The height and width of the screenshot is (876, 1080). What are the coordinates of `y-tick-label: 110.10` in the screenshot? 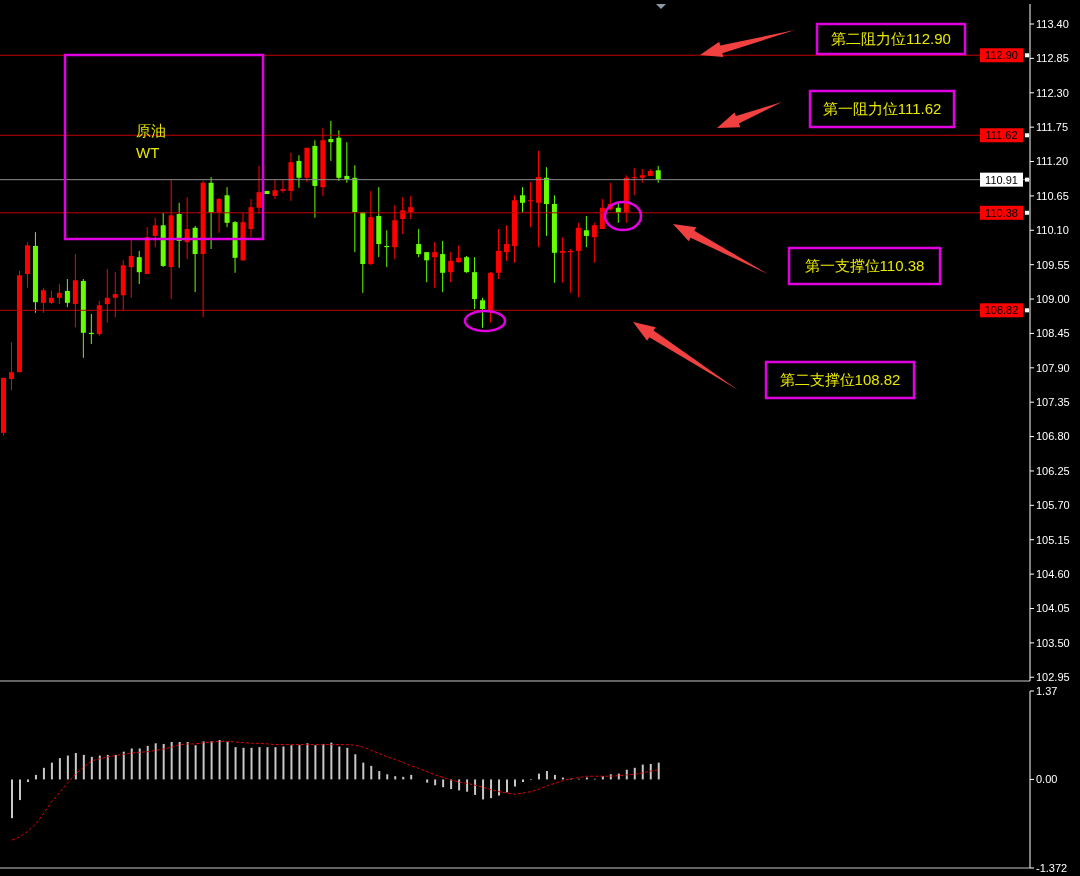 It's located at (1052, 230).